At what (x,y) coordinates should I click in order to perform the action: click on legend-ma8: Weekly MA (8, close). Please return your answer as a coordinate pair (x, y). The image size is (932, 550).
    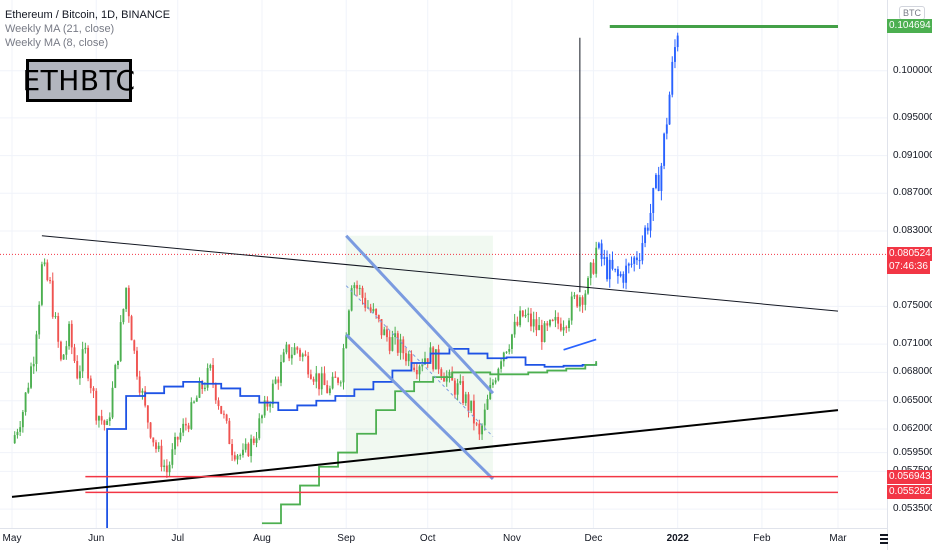
    Looking at the image, I should click on (57, 43).